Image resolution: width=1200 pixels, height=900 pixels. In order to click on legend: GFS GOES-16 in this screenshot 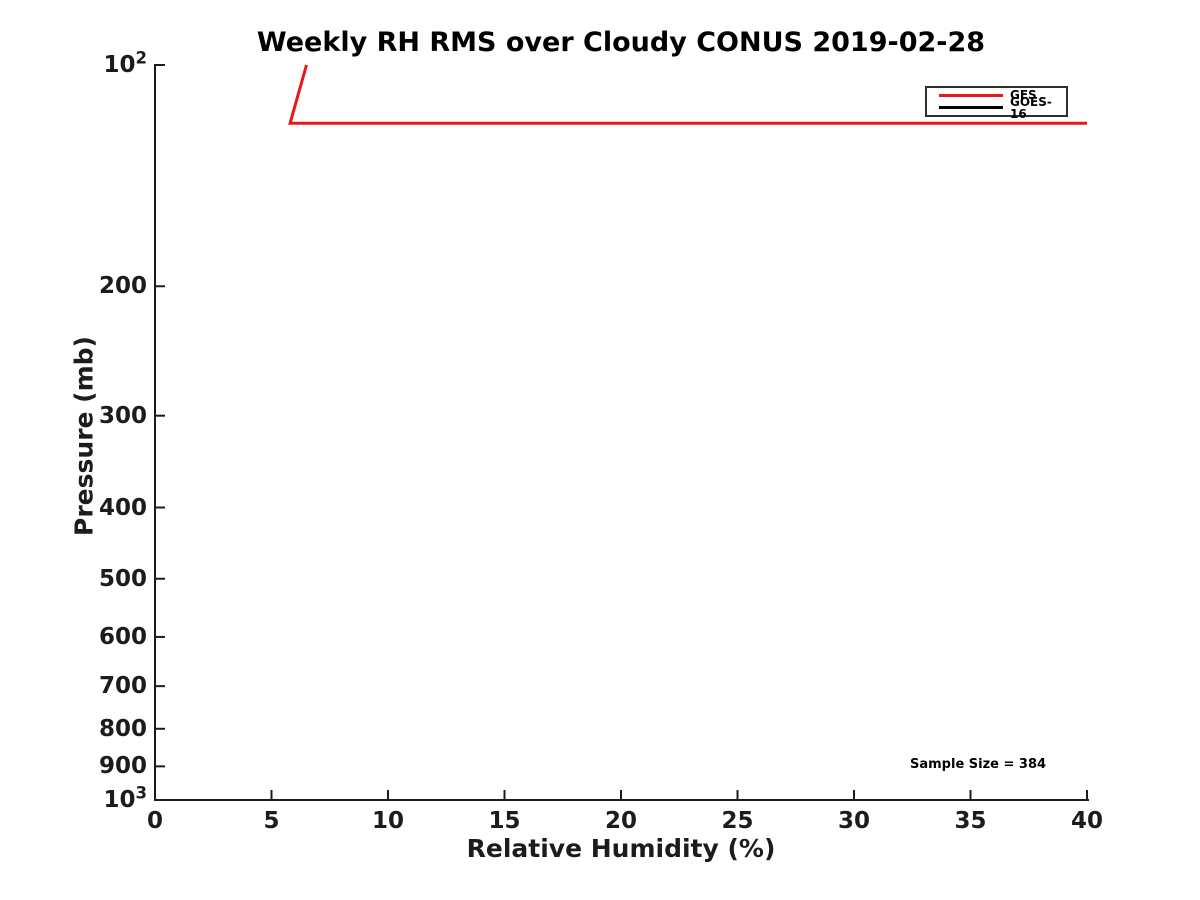, I will do `click(996, 103)`.